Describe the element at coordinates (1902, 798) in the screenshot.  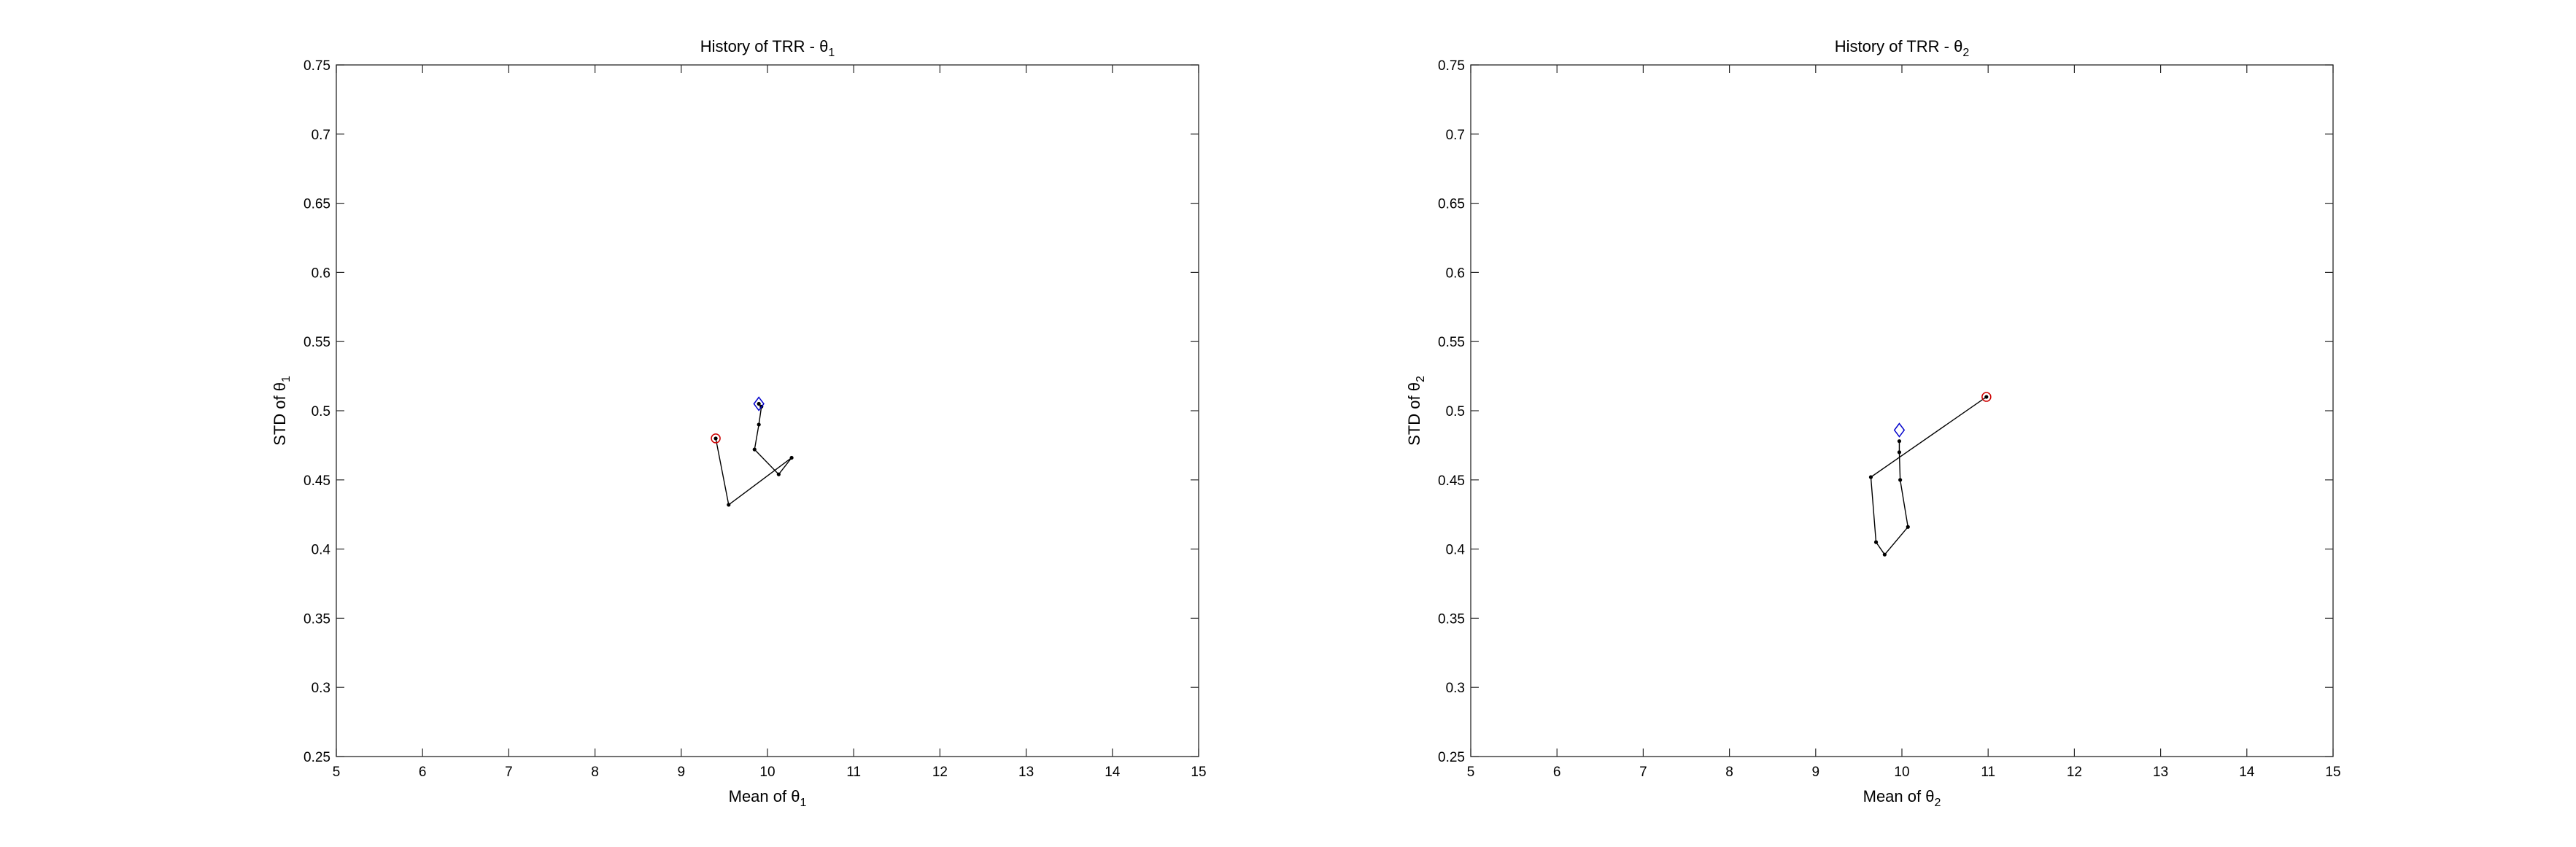
I see `x-axis-label: Mean of θ2` at that location.